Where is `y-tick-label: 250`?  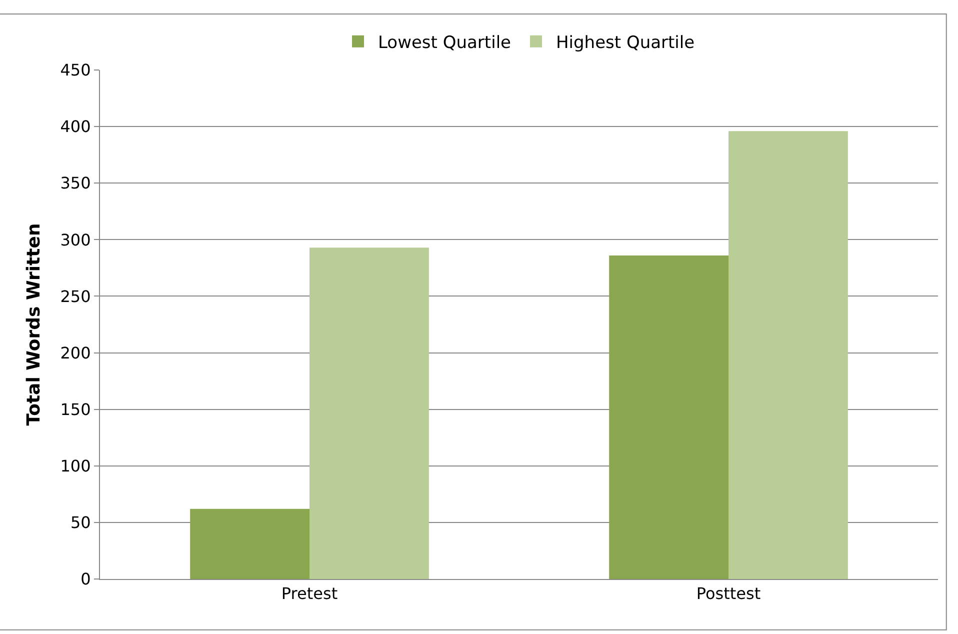
y-tick-label: 250 is located at coordinates (75, 296).